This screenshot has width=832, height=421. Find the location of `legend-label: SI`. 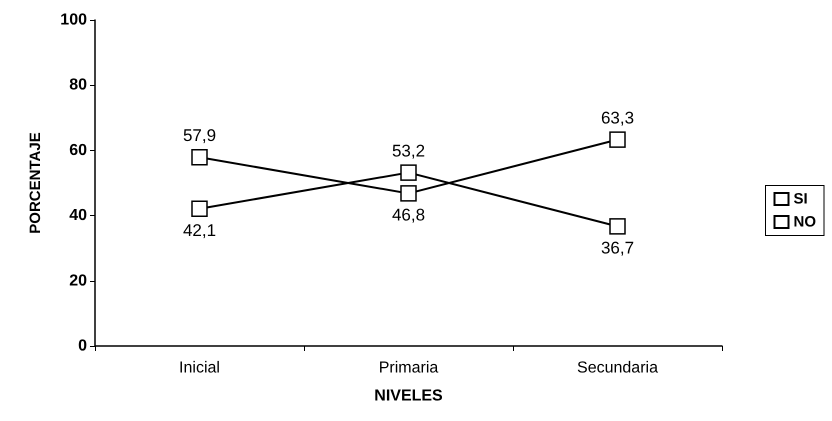

legend-label: SI is located at coordinates (801, 199).